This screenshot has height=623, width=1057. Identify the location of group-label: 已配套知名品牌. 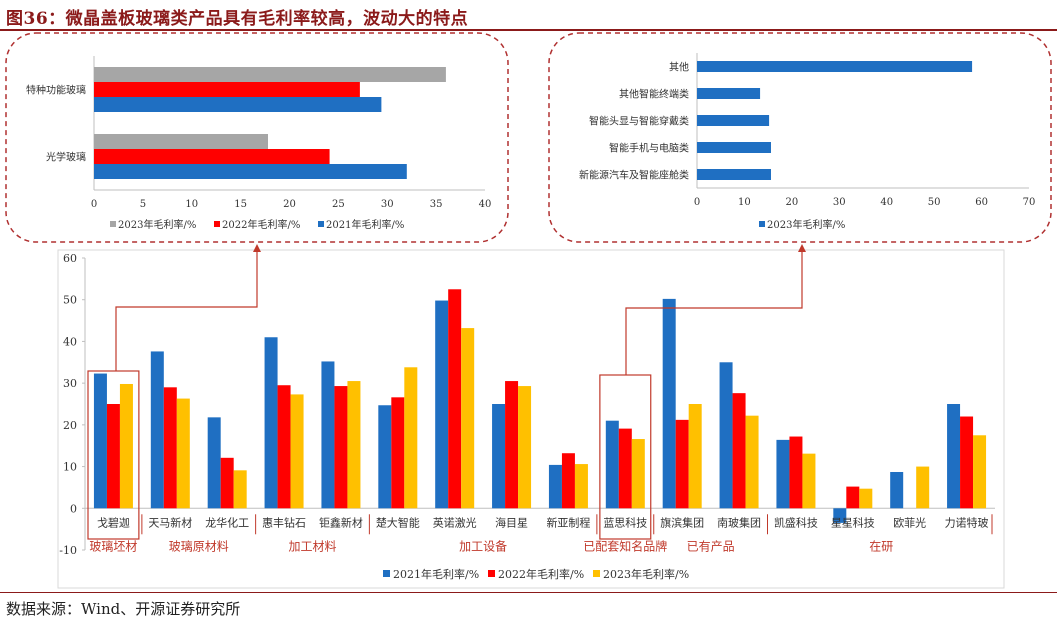
(625, 545).